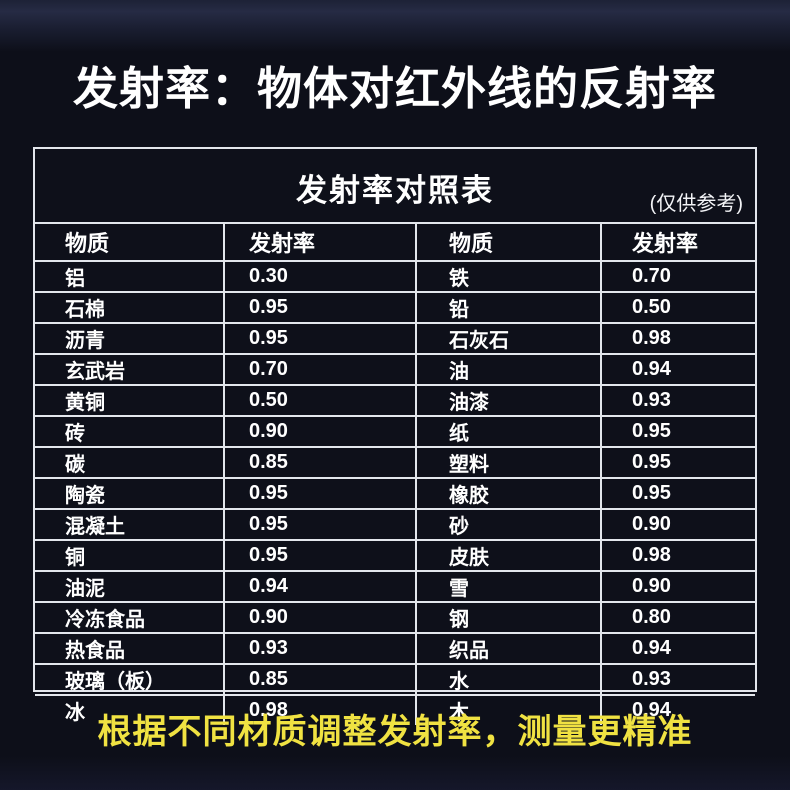  I want to click on table-title-bar: 发射率对照表 (仅供参考), so click(395, 186).